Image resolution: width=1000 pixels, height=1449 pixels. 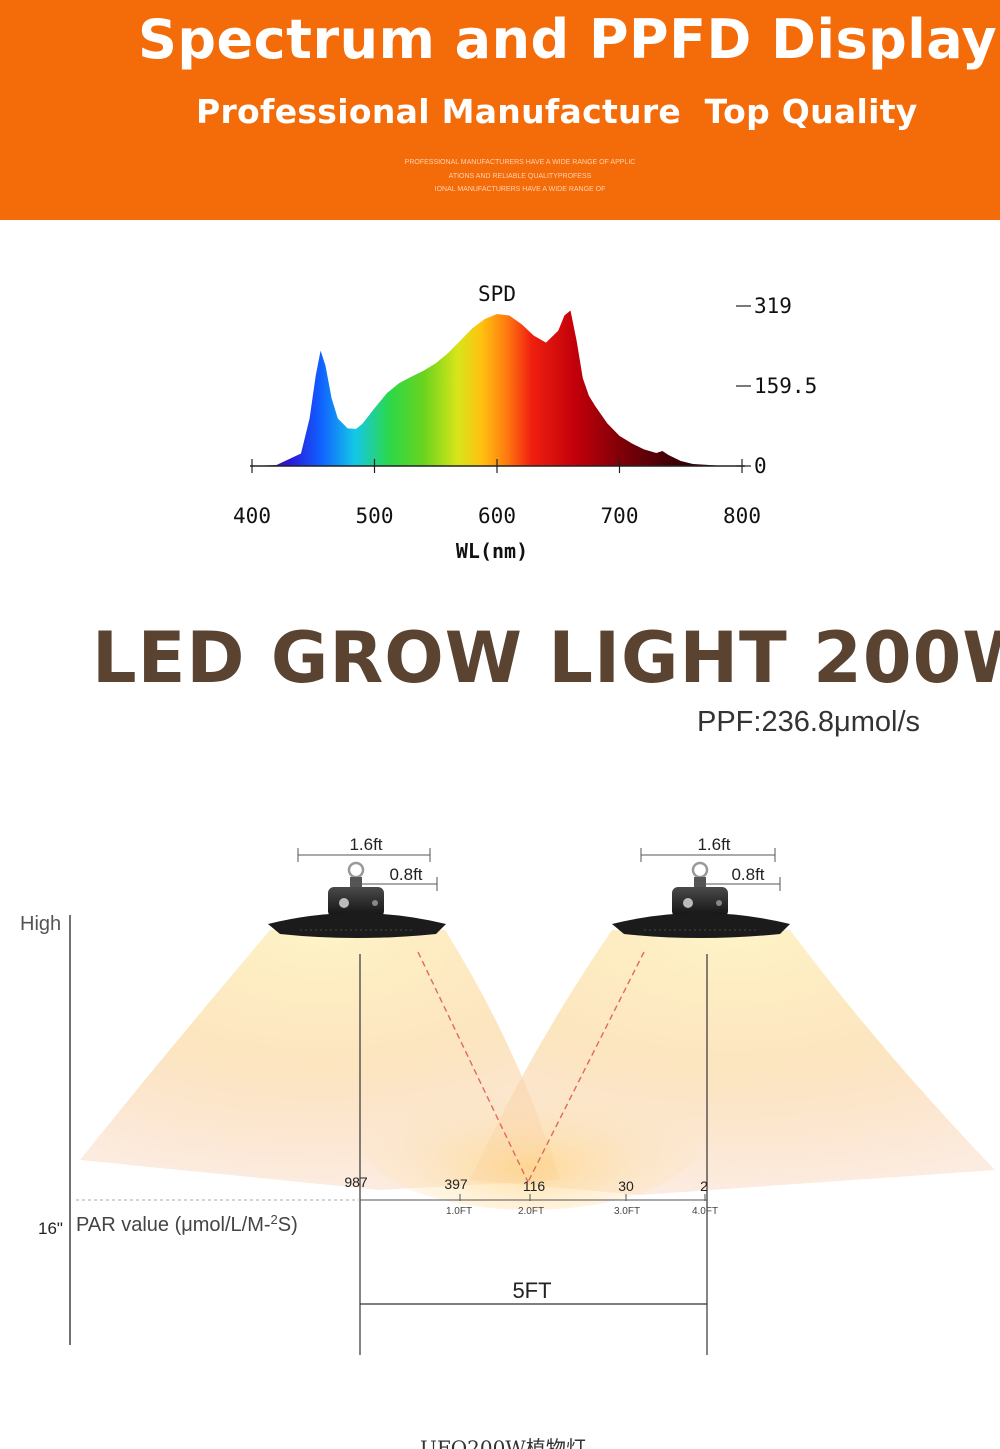 What do you see at coordinates (50, 1228) in the screenshot?
I see `height-16in-label: 16"` at bounding box center [50, 1228].